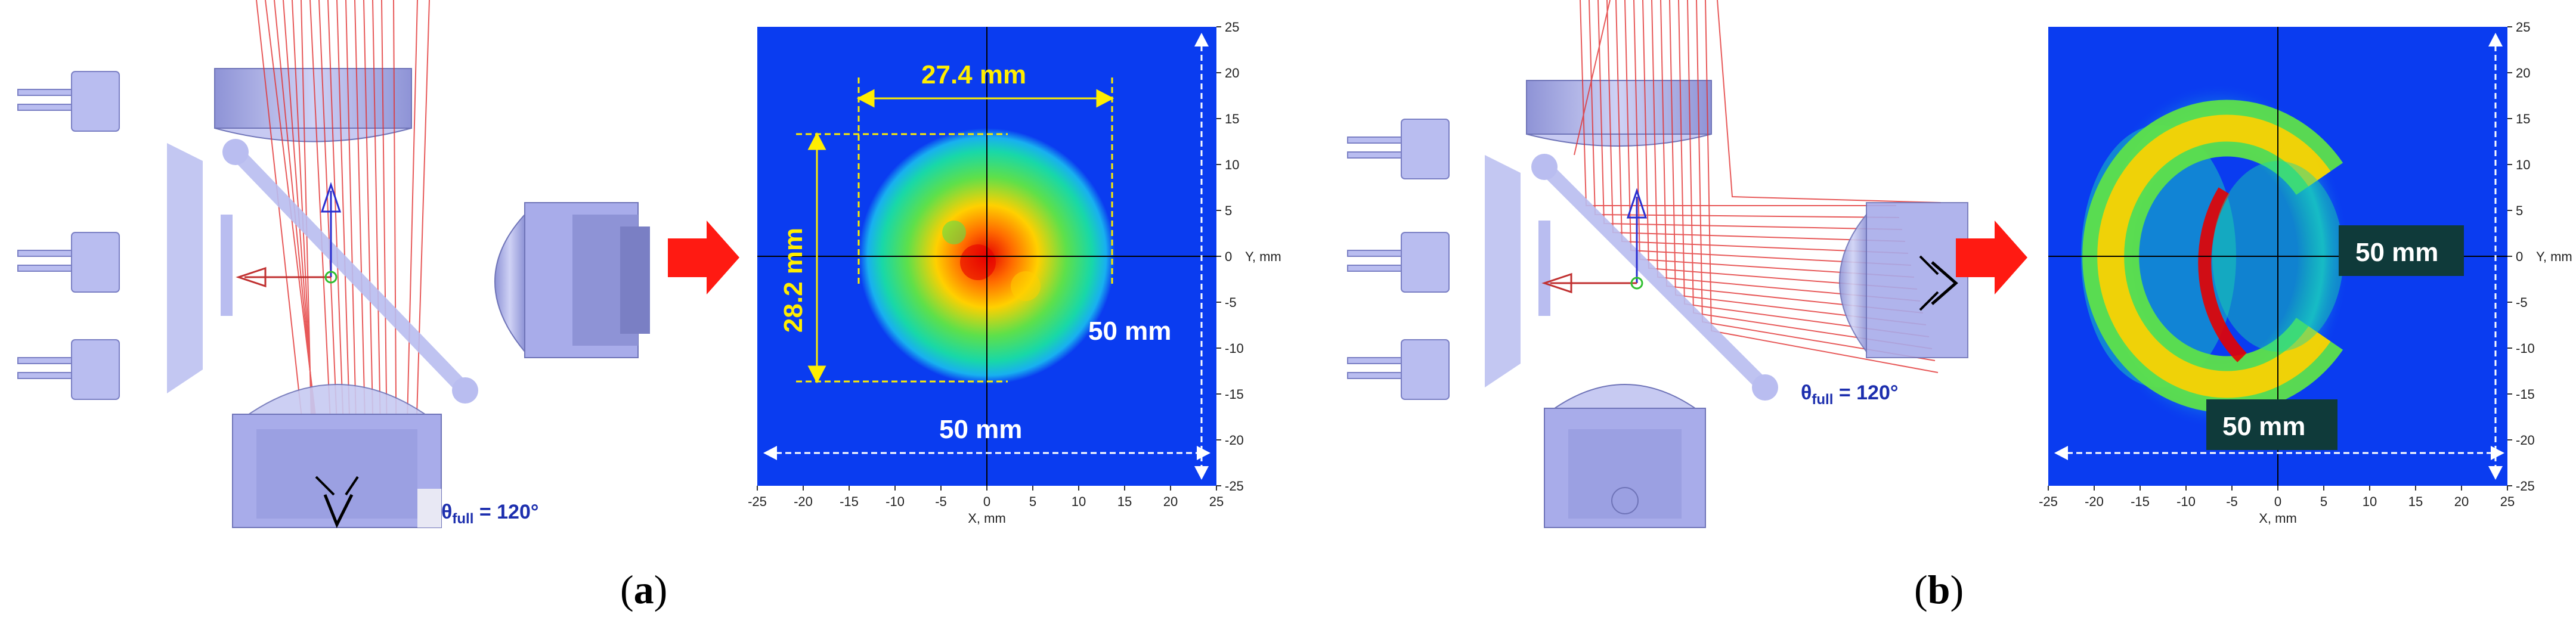 The image size is (2576, 633). I want to click on caption-a: (a), so click(644, 589).